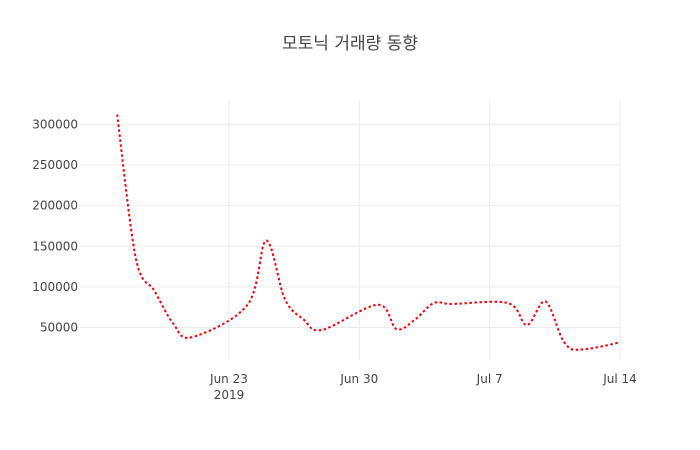 This screenshot has width=700, height=450. What do you see at coordinates (489, 379) in the screenshot?
I see `x-tick-label: Jul 7` at bounding box center [489, 379].